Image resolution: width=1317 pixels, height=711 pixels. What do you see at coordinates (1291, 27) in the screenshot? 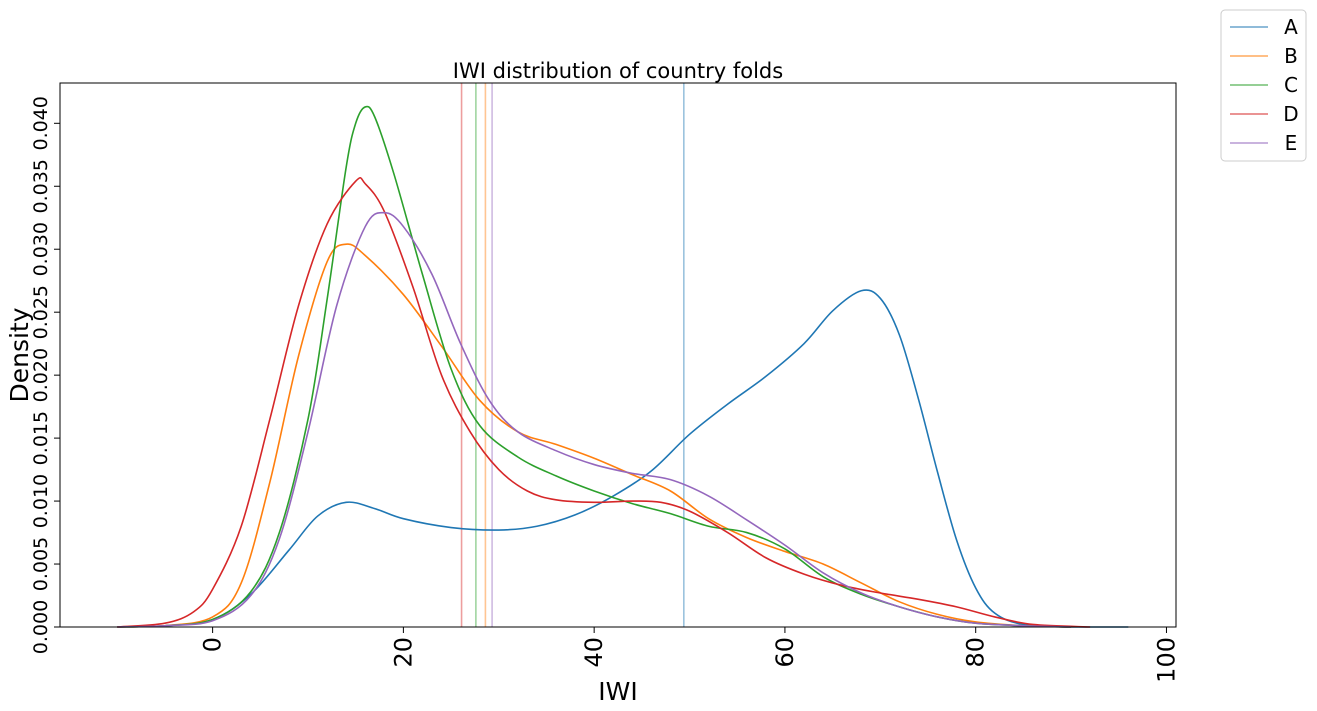
I see `legend-label: A` at bounding box center [1291, 27].